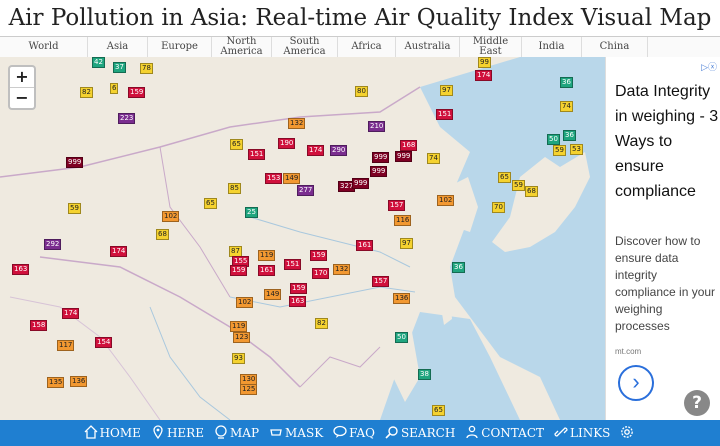 Image resolution: width=720 pixels, height=446 pixels. Describe the element at coordinates (321, 273) in the screenshot. I see `aqi-marker: 170` at that location.